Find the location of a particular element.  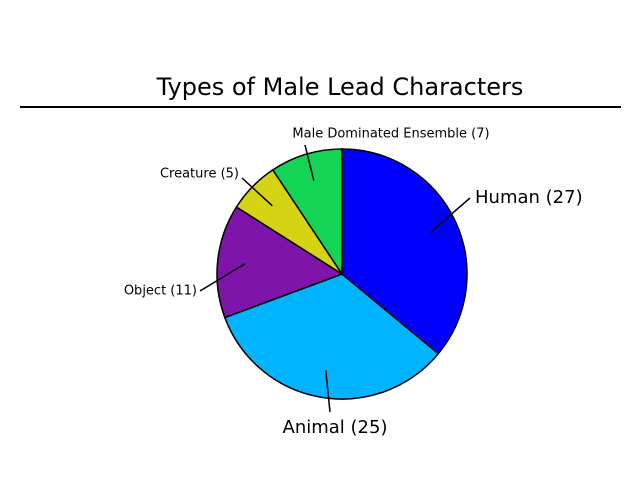

slice-label: Male Dominated Ensemble (7) is located at coordinates (390, 134).